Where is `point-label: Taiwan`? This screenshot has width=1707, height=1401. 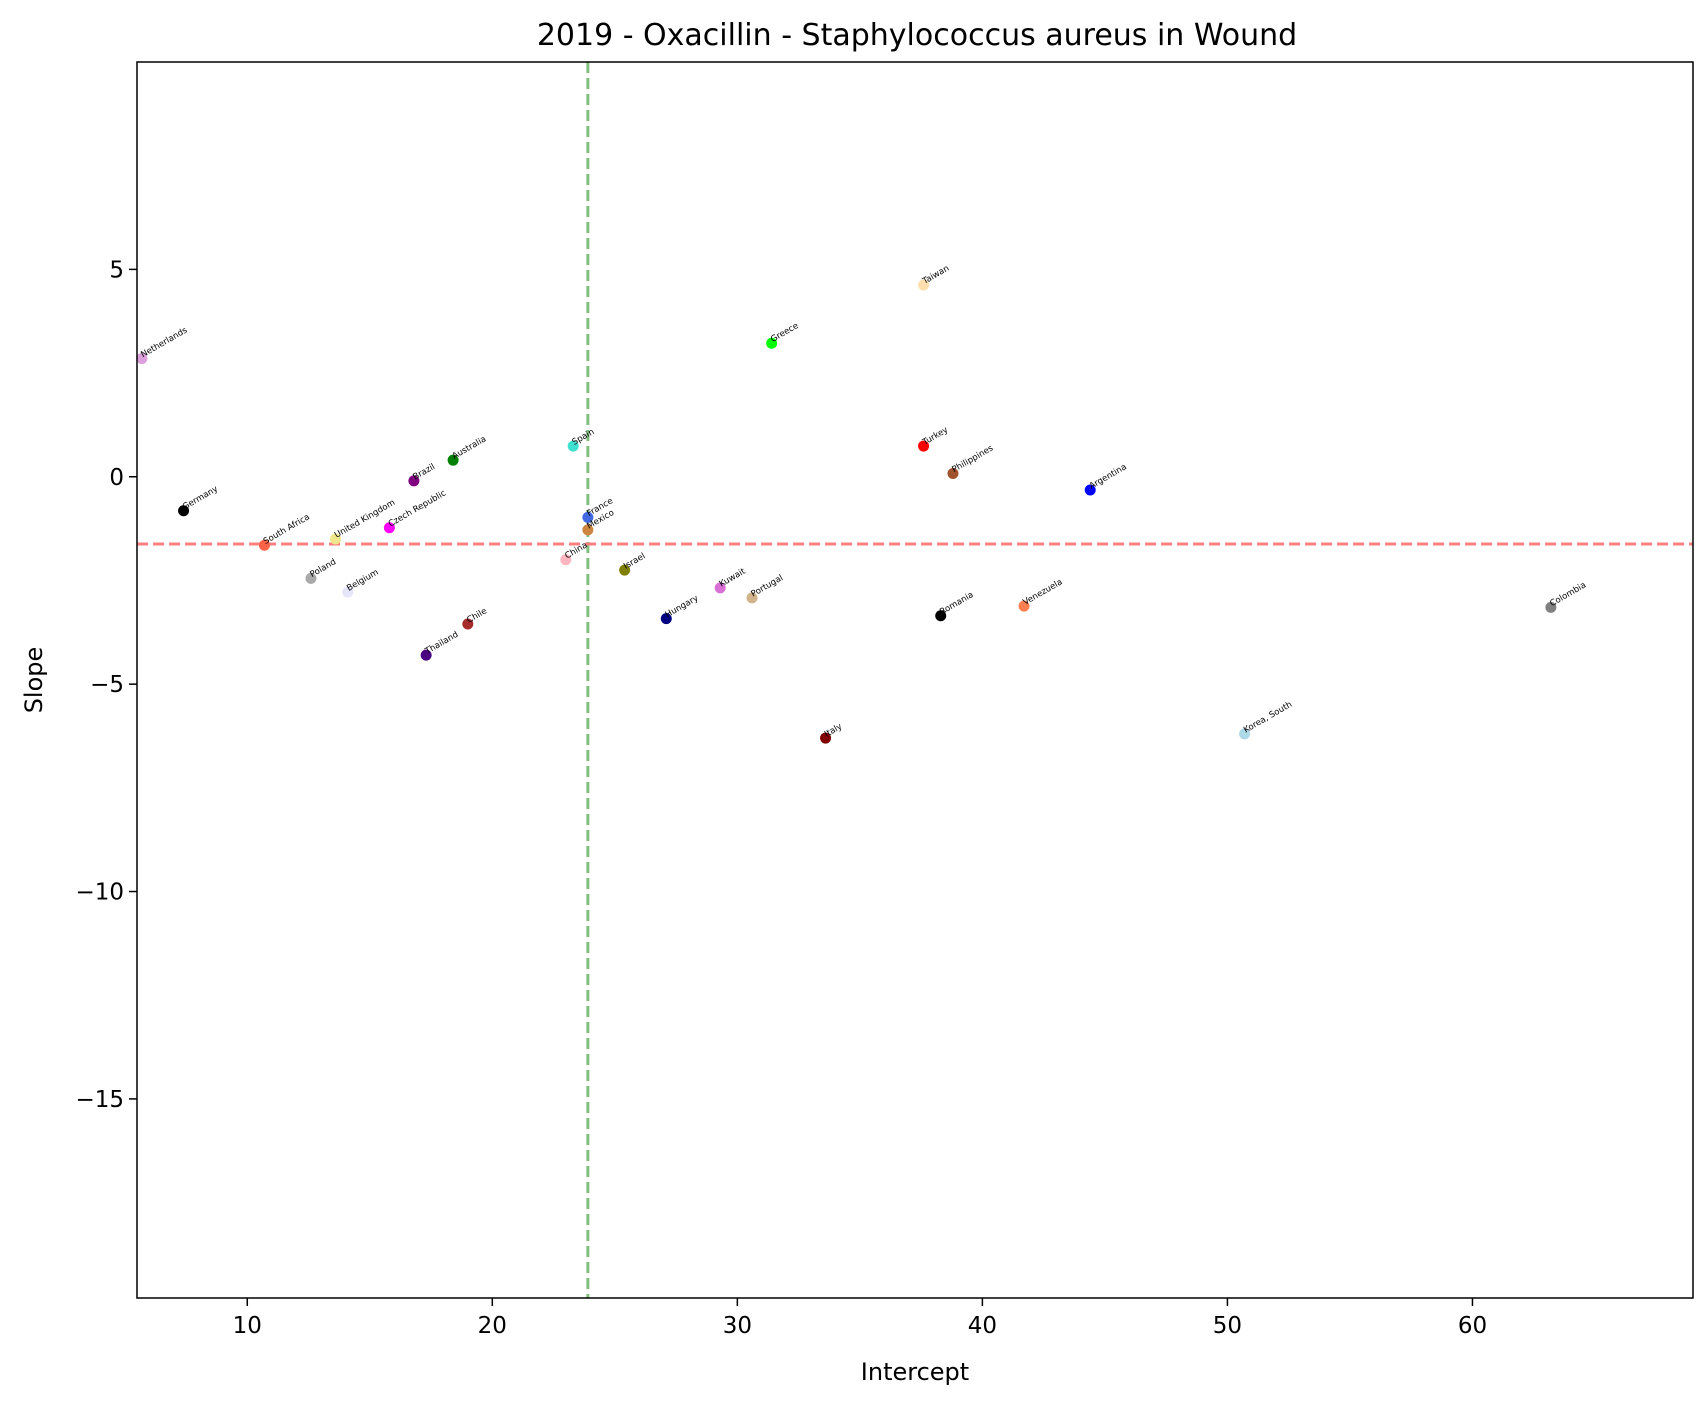 point-label: Taiwan is located at coordinates (935, 276).